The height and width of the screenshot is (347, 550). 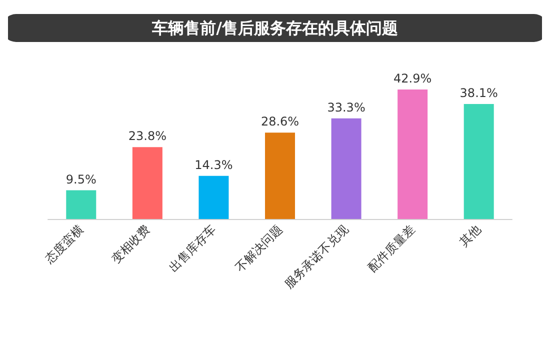 What do you see at coordinates (64, 244) in the screenshot?
I see `x-tick-label: 态度蛮横` at bounding box center [64, 244].